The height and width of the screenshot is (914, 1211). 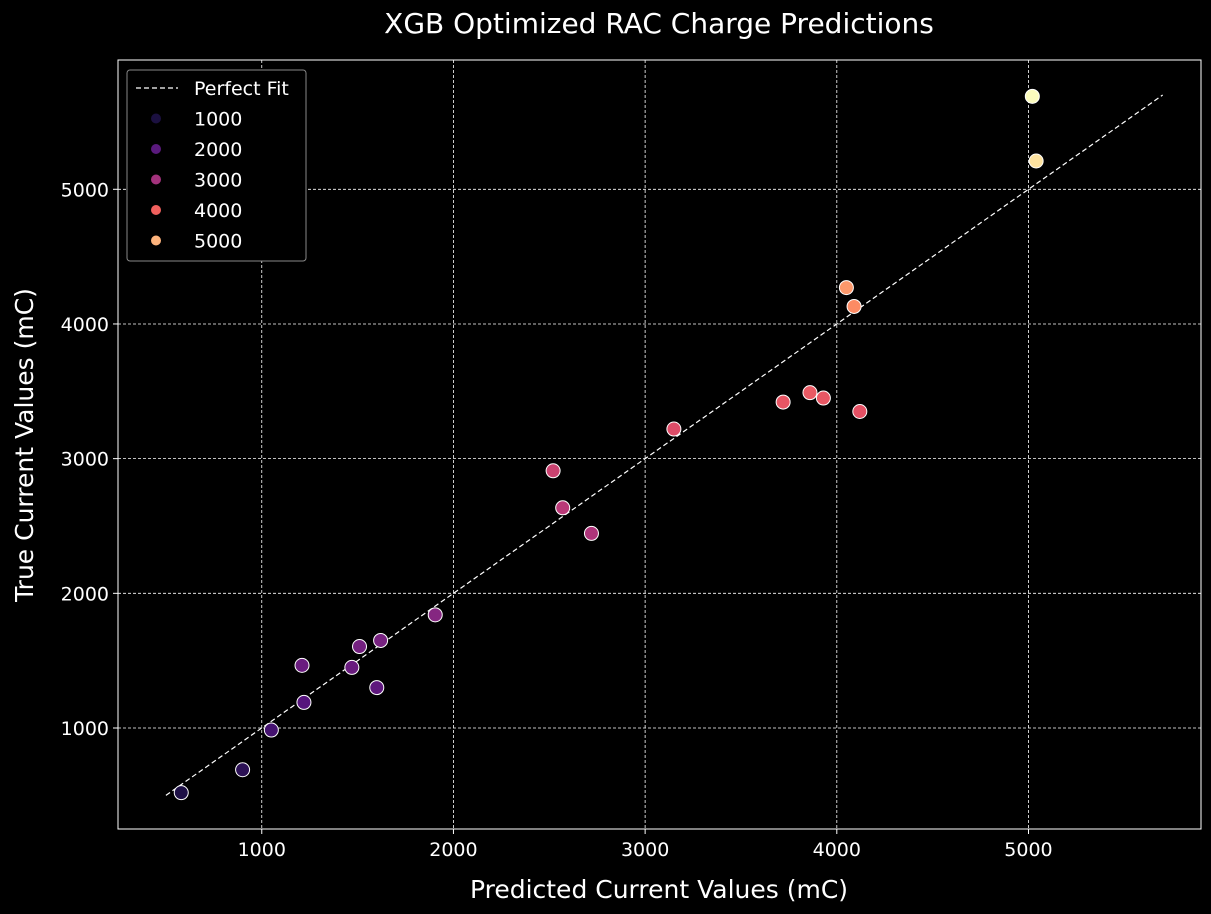 I want to click on x-tick-label: 5000, so click(x=1028, y=850).